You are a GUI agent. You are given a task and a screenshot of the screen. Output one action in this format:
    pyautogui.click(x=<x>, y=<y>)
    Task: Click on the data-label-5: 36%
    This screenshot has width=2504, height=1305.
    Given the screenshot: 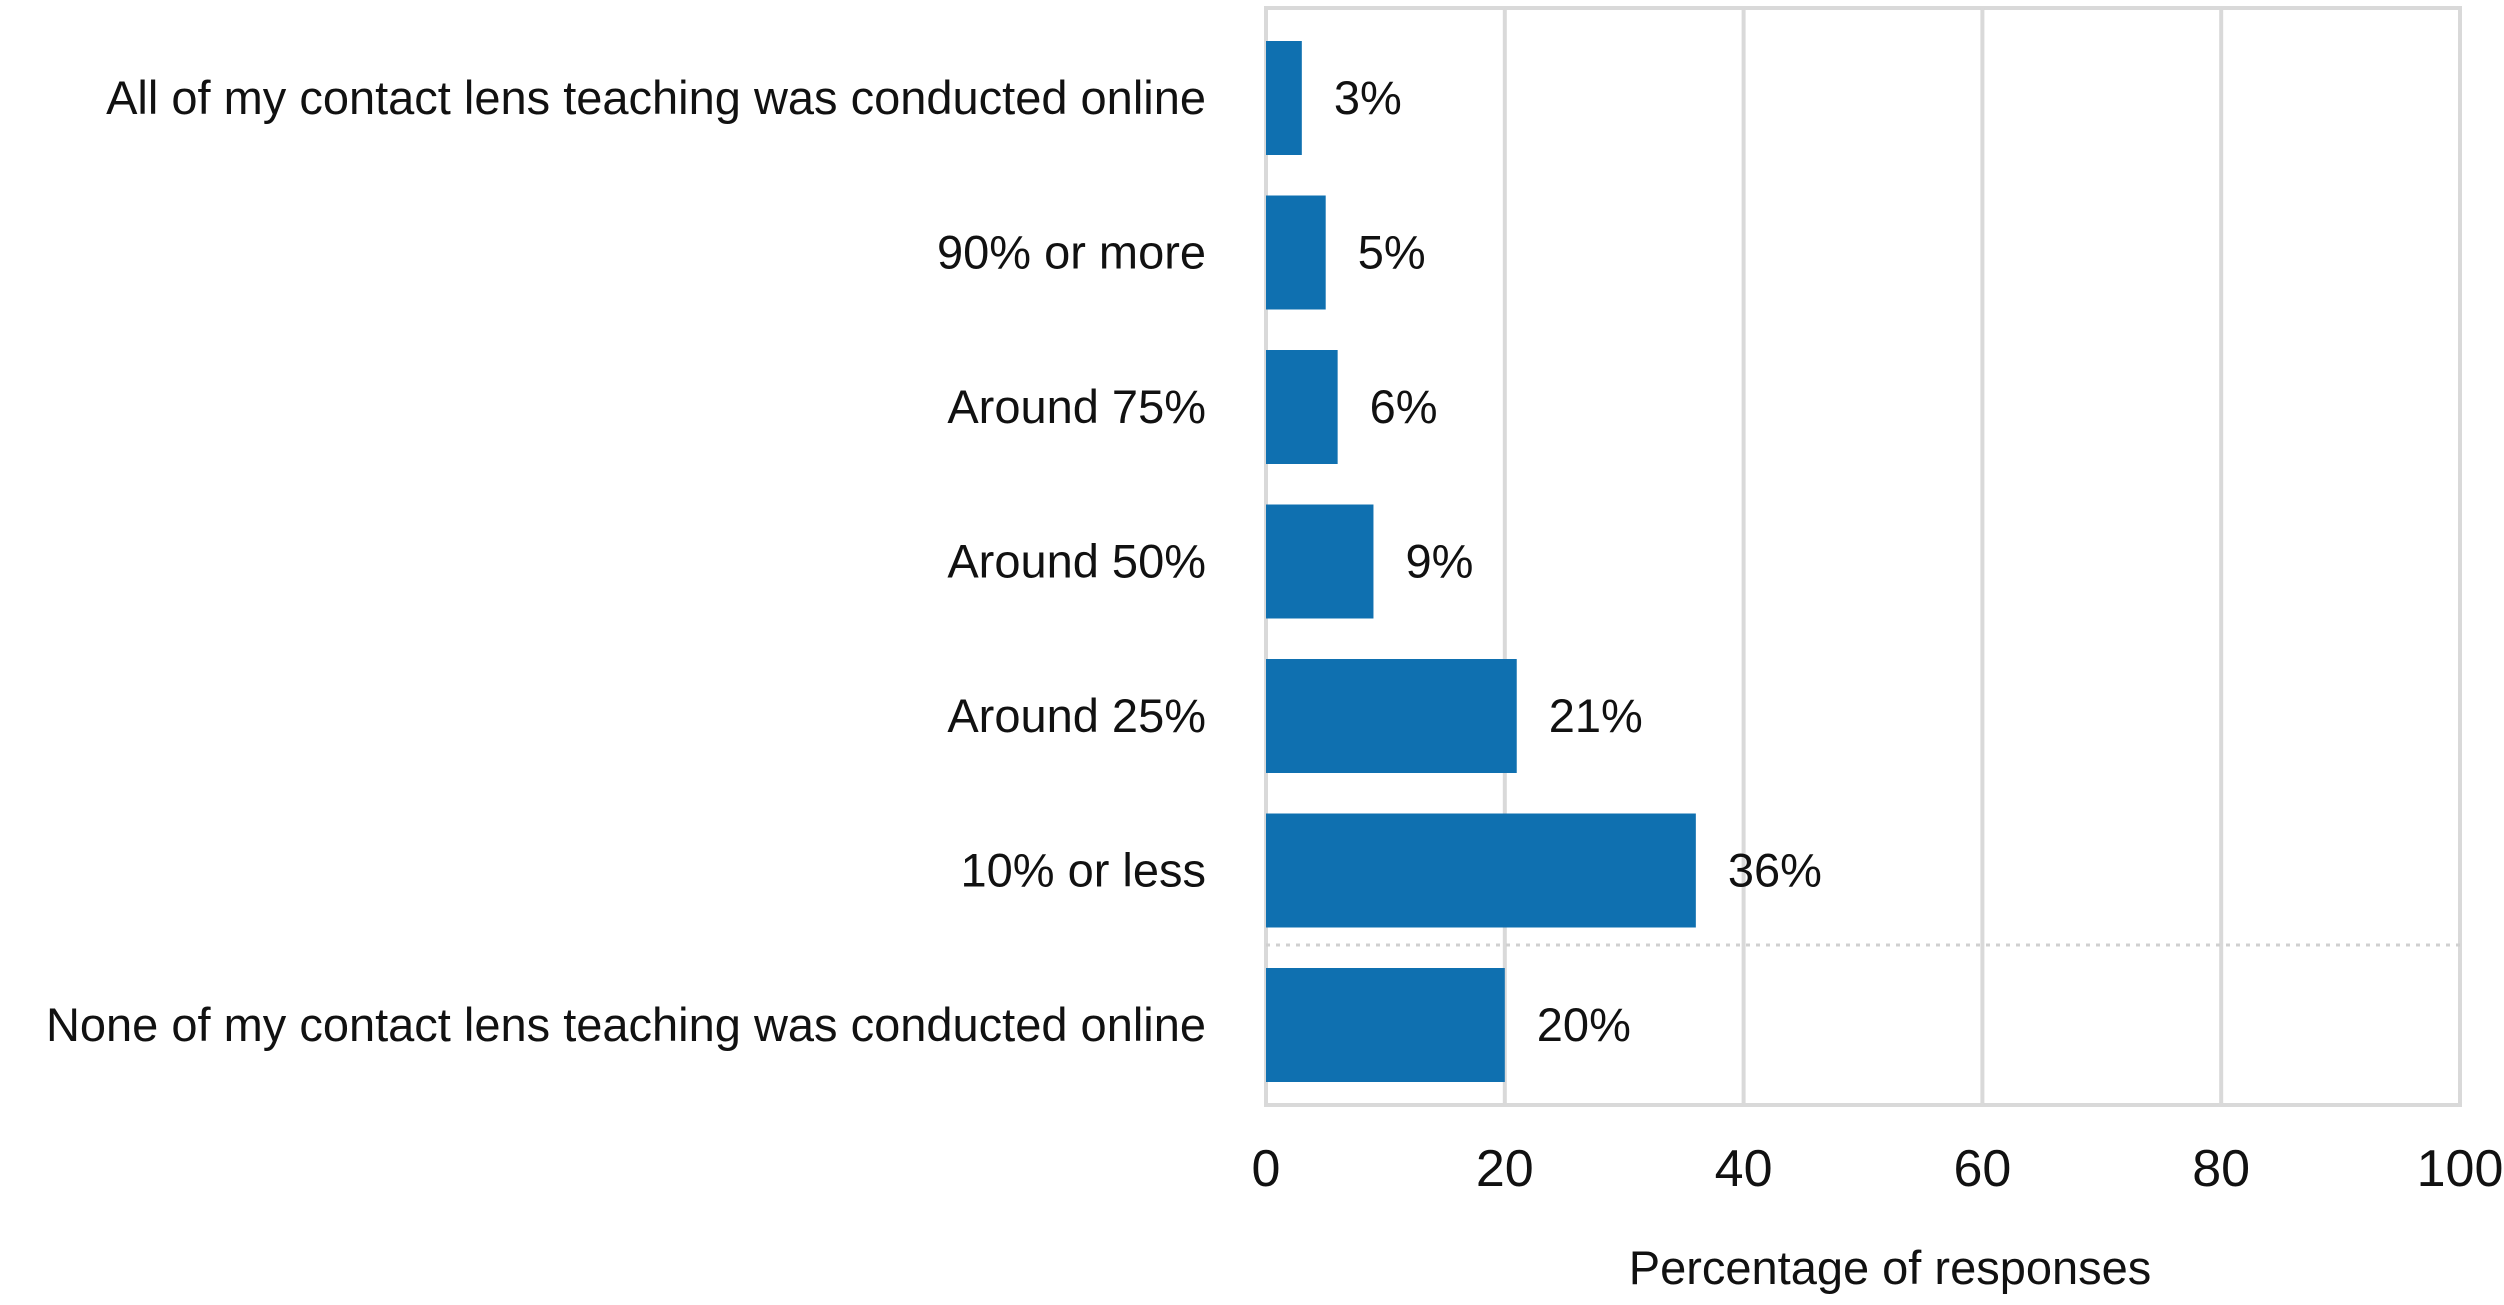 What is the action you would take?
    pyautogui.click(x=1775, y=870)
    